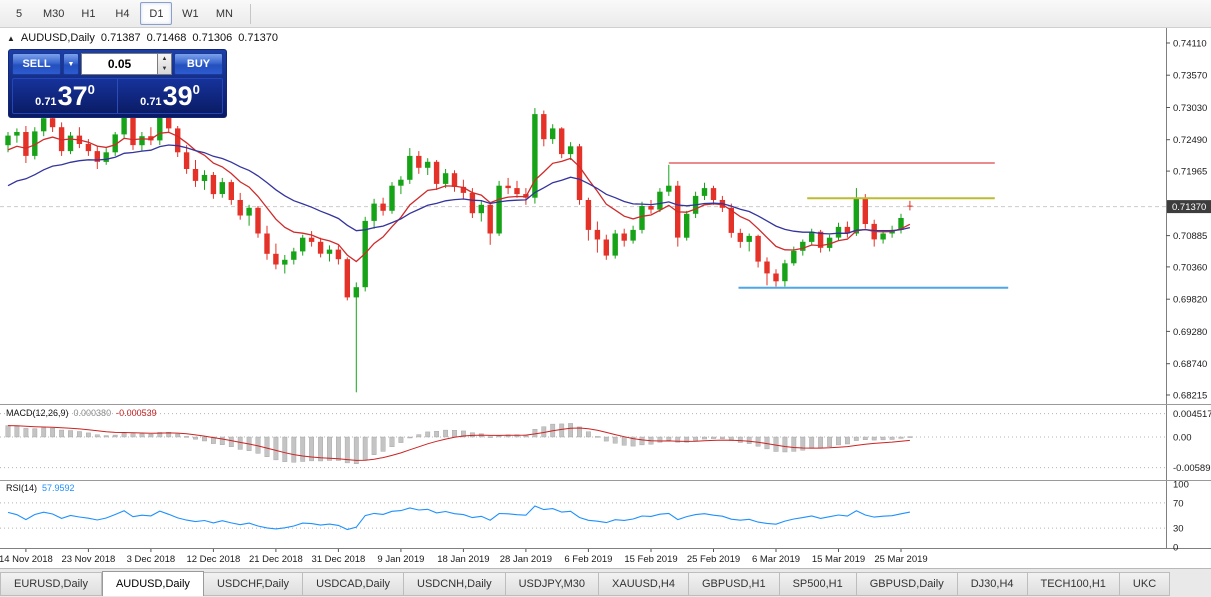 The width and height of the screenshot is (1211, 597). Describe the element at coordinates (1145, 584) in the screenshot. I see `tab-ukc: UKC` at that location.